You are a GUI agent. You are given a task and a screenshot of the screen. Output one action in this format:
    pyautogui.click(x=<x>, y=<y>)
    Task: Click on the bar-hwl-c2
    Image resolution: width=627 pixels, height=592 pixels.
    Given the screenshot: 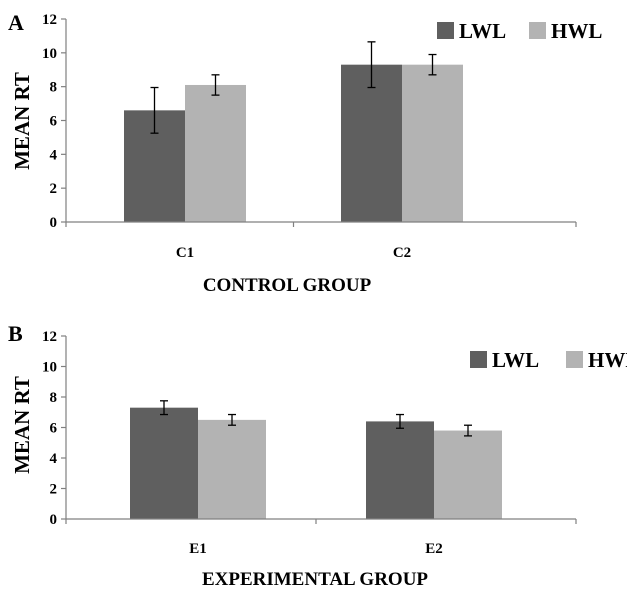 What is the action you would take?
    pyautogui.click(x=432, y=143)
    